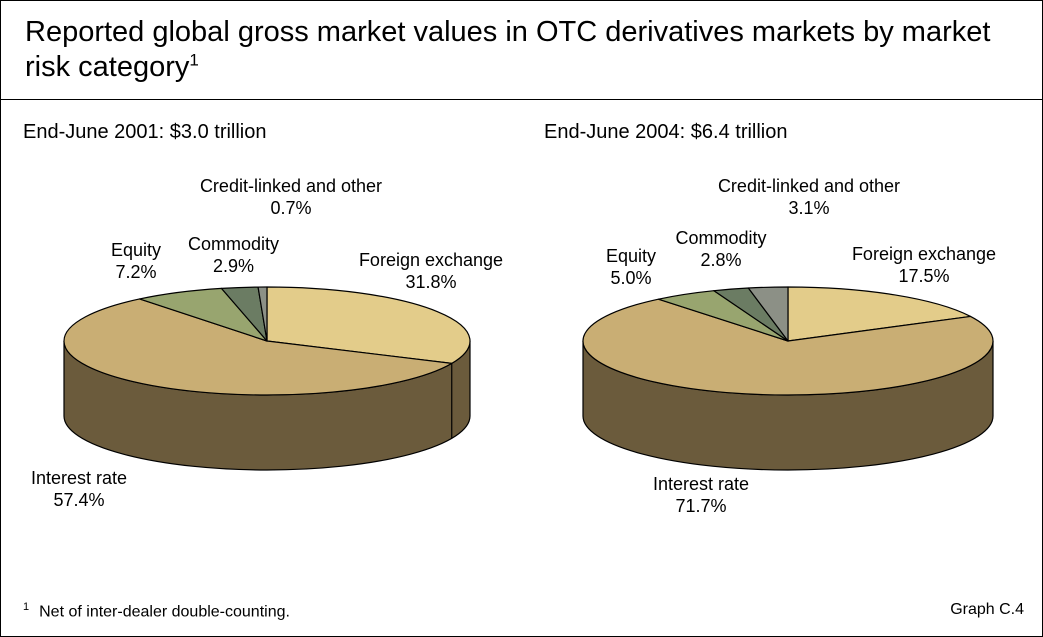  Describe the element at coordinates (721, 249) in the screenshot. I see `chart-2-label-commodity: Commodity 2.8%` at that location.